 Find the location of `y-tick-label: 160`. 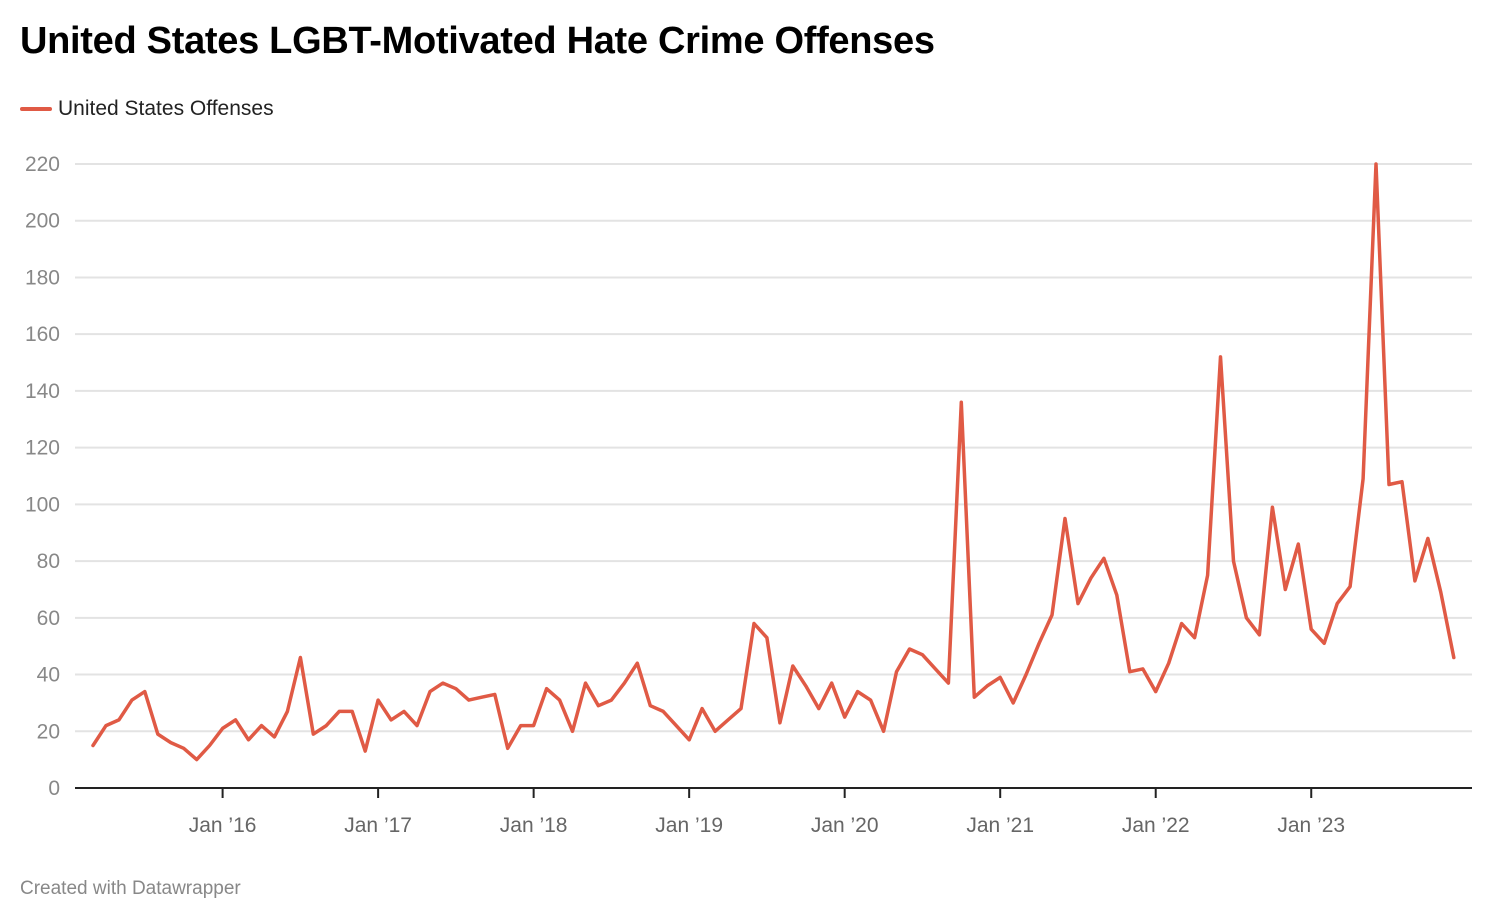

y-tick-label: 160 is located at coordinates (42, 334).